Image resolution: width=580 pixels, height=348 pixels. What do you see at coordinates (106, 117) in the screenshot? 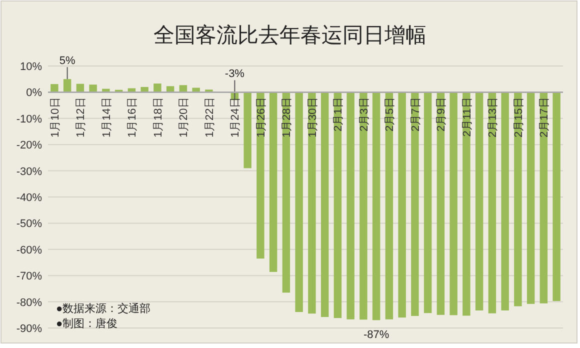
I see `x-tick-label: 1月14日` at bounding box center [106, 117].